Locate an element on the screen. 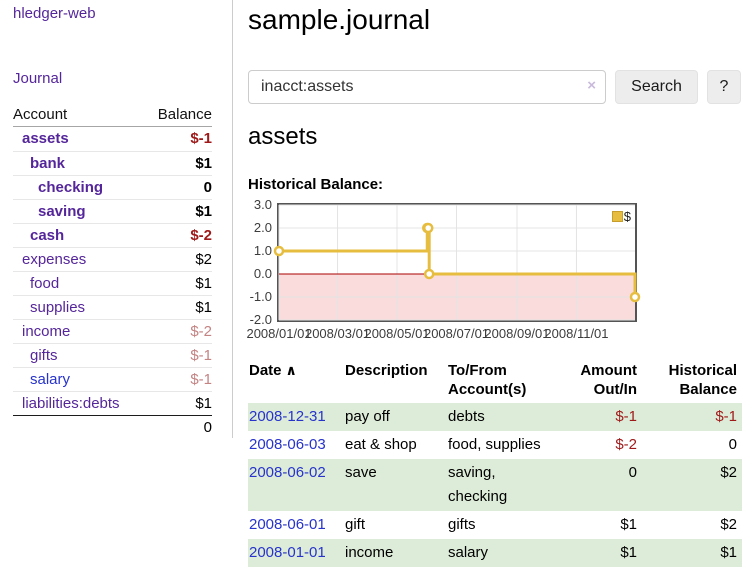 This screenshot has height=582, width=742. transaction-date-link: 2008-06-02 is located at coordinates (287, 472).